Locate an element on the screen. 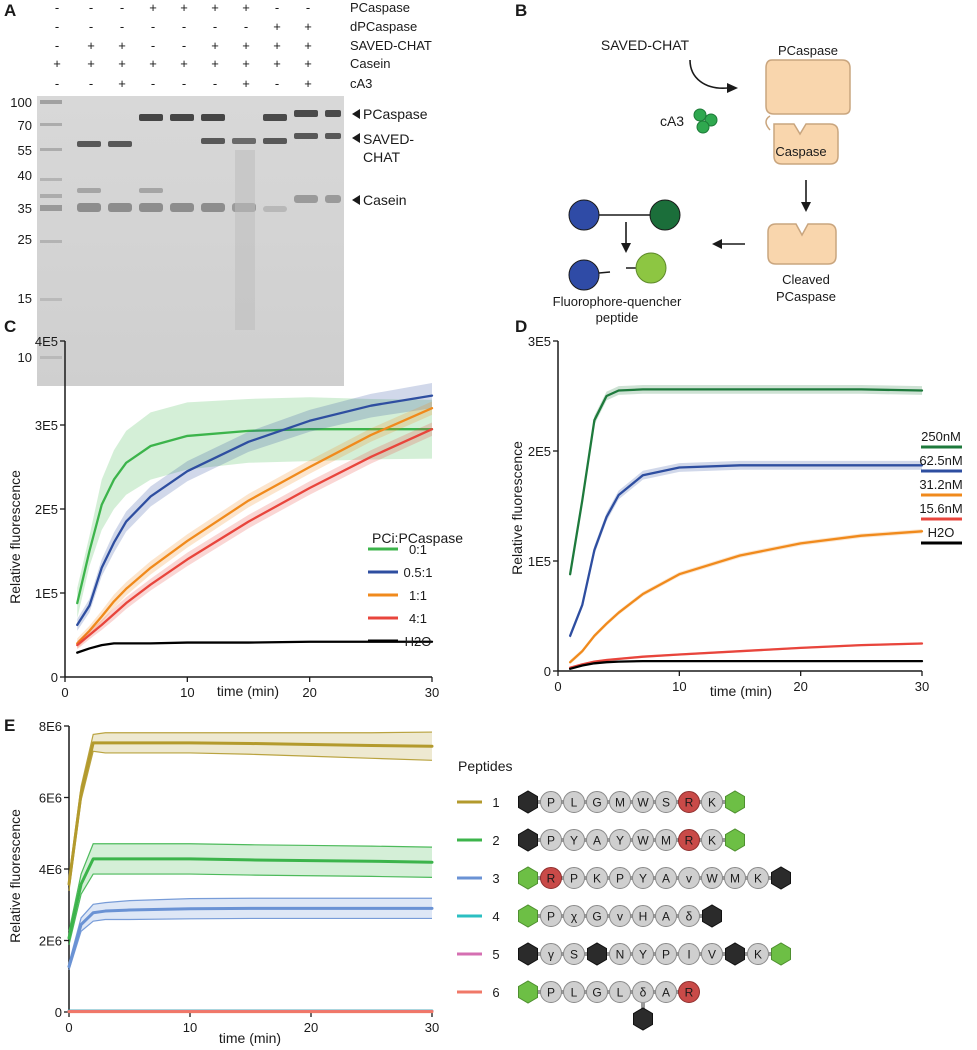 The image size is (977, 1050). residue-letter: Y is located at coordinates (620, 841).